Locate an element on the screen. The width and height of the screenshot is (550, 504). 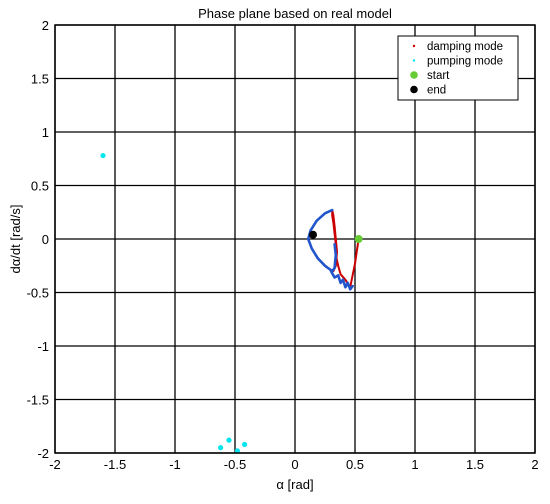
y-tick-label: 0 is located at coordinates (45, 239).